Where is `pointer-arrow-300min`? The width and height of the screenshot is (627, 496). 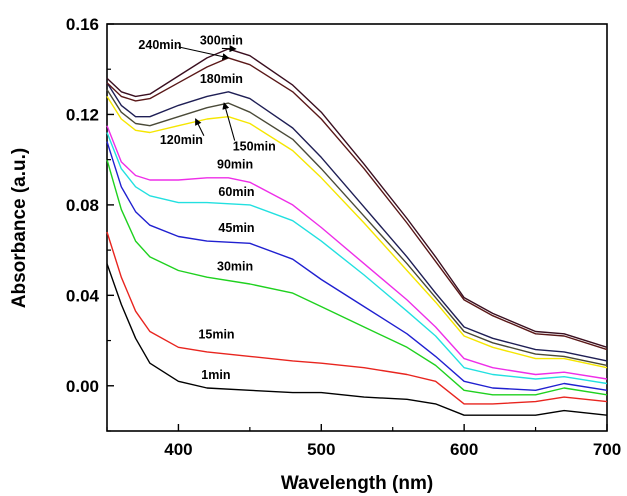 pointer-arrow-300min is located at coordinates (229, 49).